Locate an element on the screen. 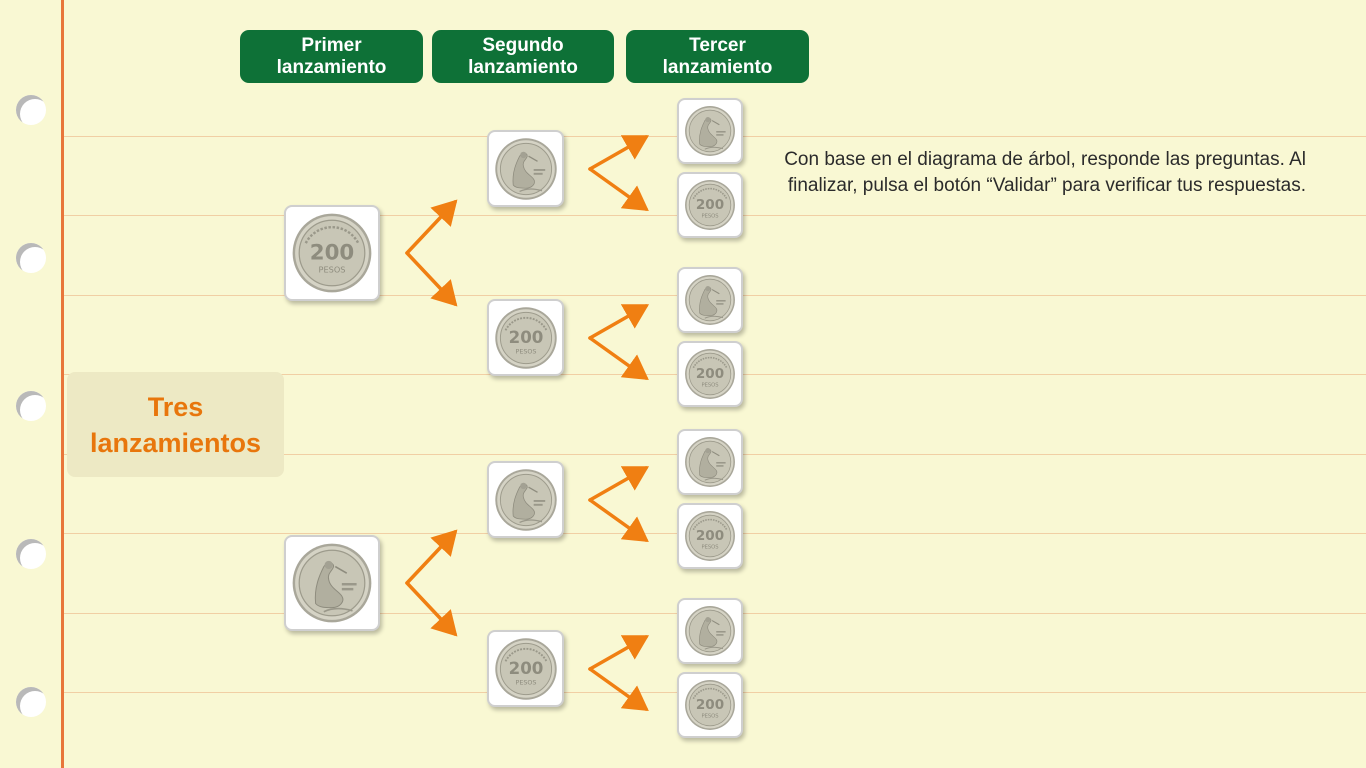 This screenshot has height=768, width=1366. coin-tile-third-2: 200 PESOS is located at coordinates (710, 205).